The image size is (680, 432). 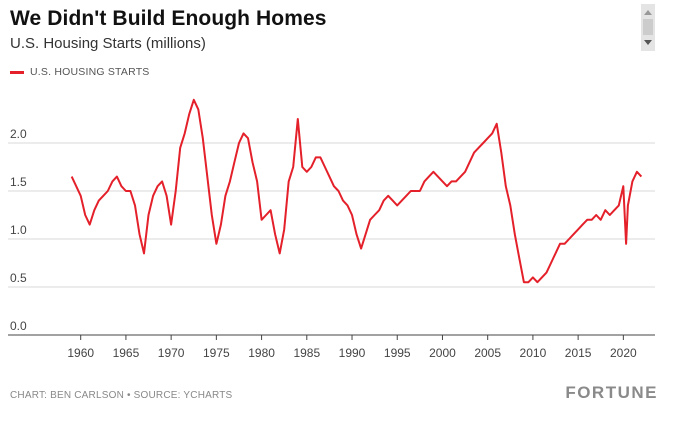 I want to click on chart-legend: U.S. HOUSING STARTS, so click(x=80, y=72).